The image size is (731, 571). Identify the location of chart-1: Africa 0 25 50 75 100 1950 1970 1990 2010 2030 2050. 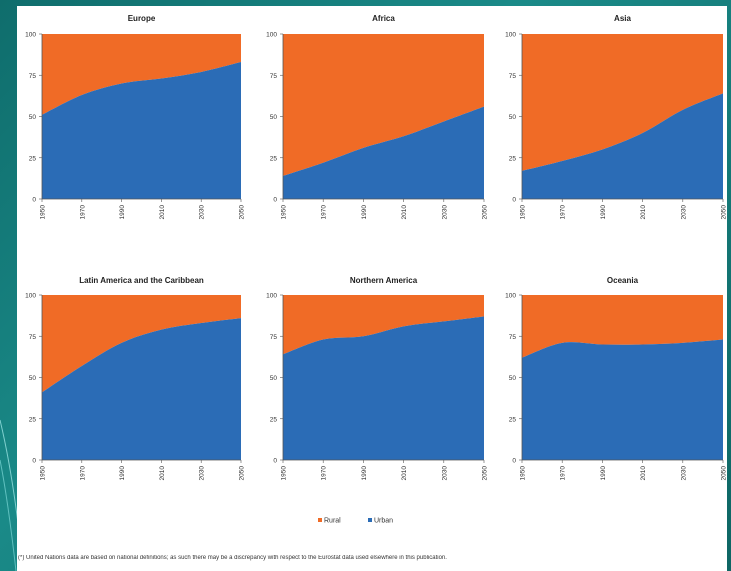
(377, 116).